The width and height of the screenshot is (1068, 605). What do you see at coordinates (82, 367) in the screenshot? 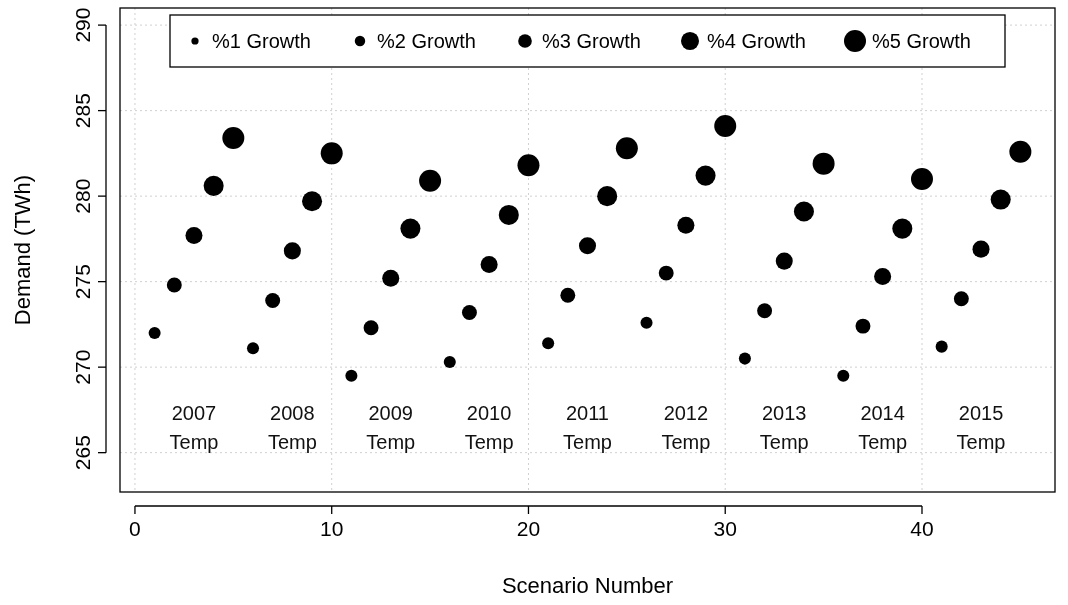
I see `y-tick-label: 270` at bounding box center [82, 367].